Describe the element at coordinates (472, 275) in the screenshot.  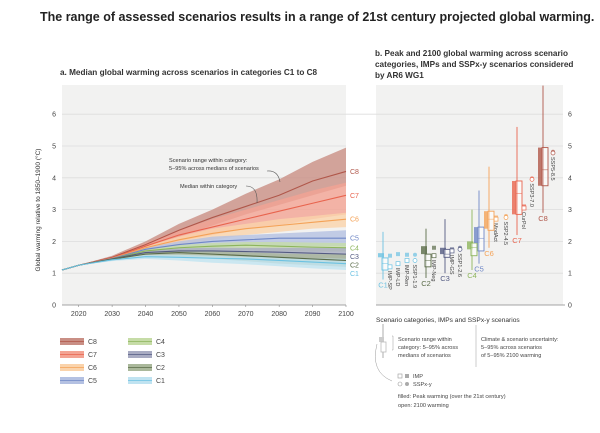
I see `category-label-c4: C4` at that location.